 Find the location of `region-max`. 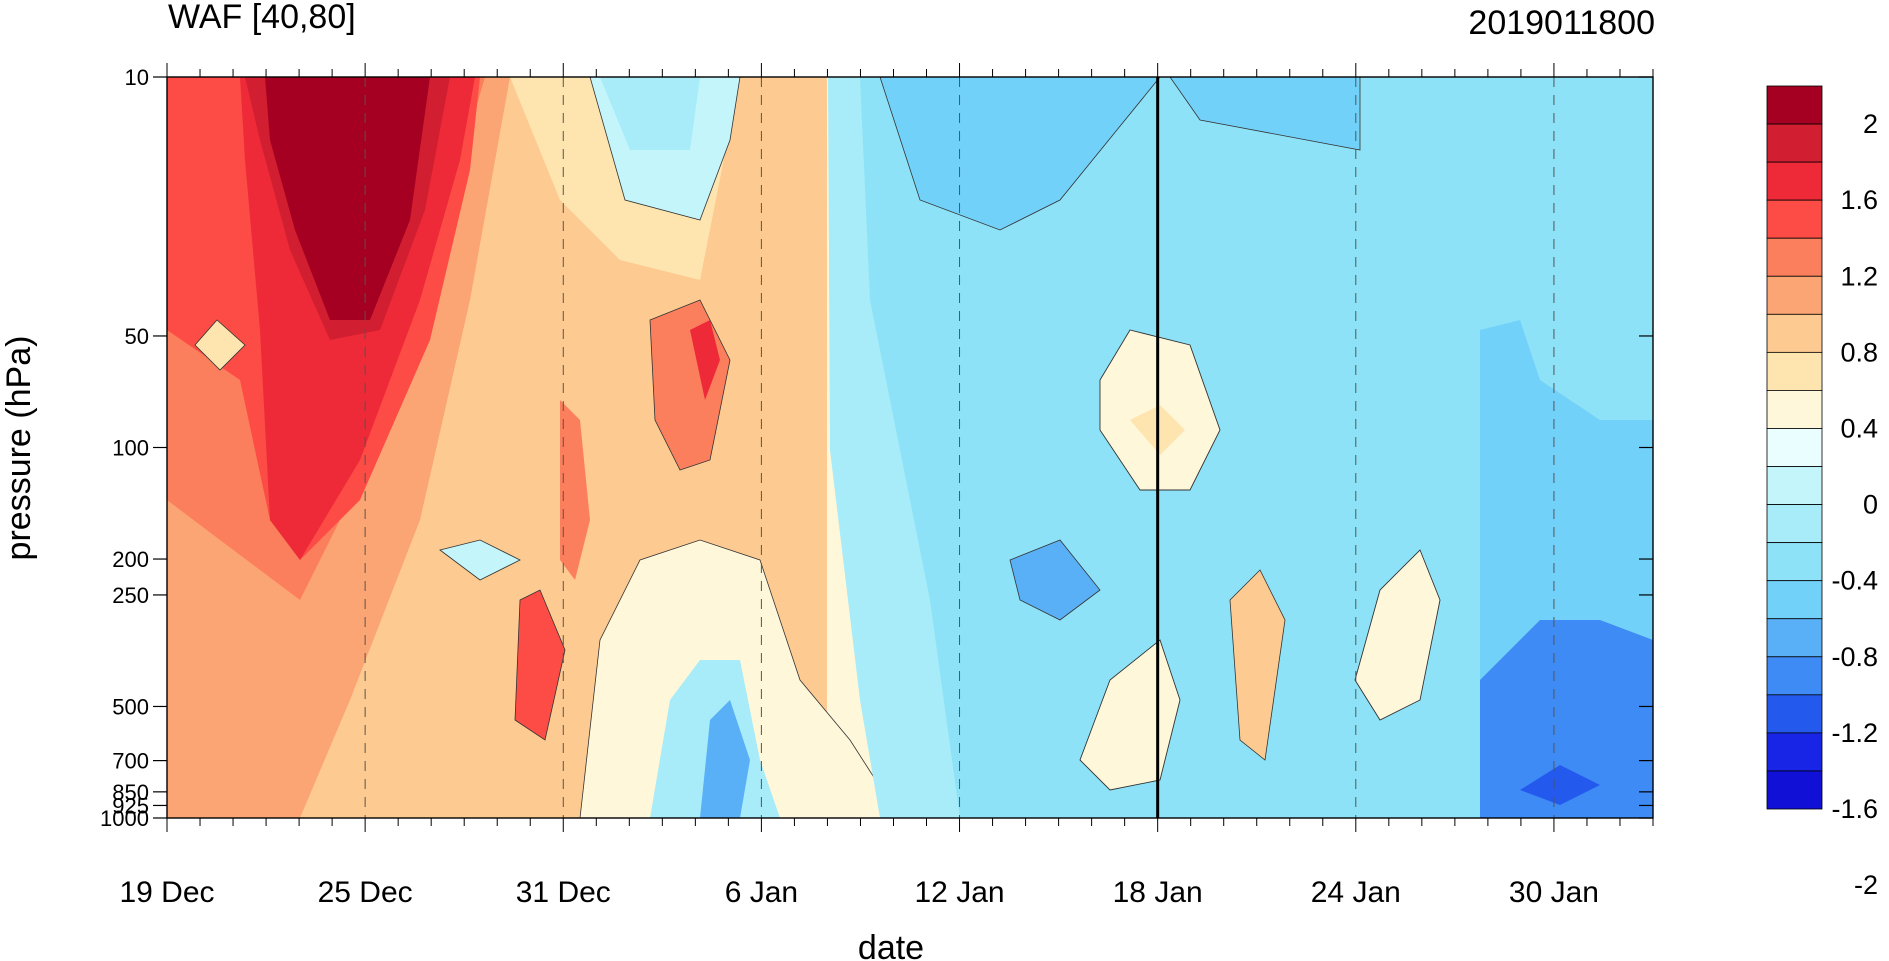

region-max is located at coordinates (347, 198).